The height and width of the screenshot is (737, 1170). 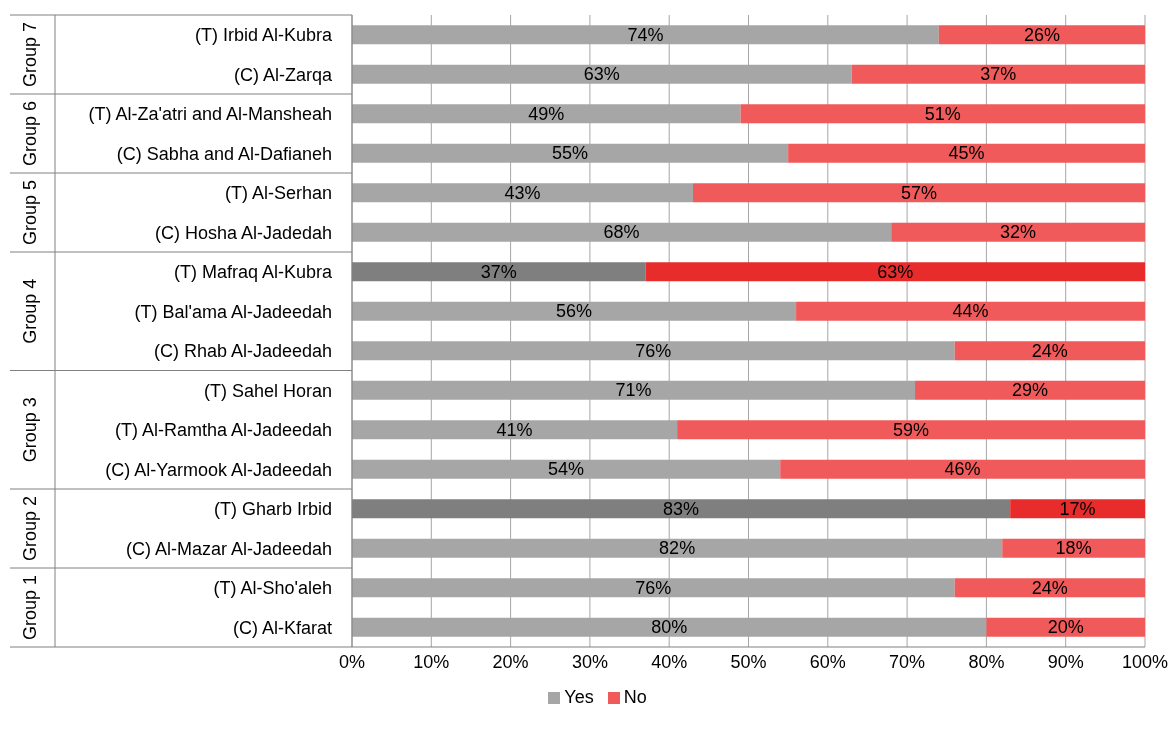 What do you see at coordinates (431, 661) in the screenshot?
I see `x-tick-label: 10%` at bounding box center [431, 661].